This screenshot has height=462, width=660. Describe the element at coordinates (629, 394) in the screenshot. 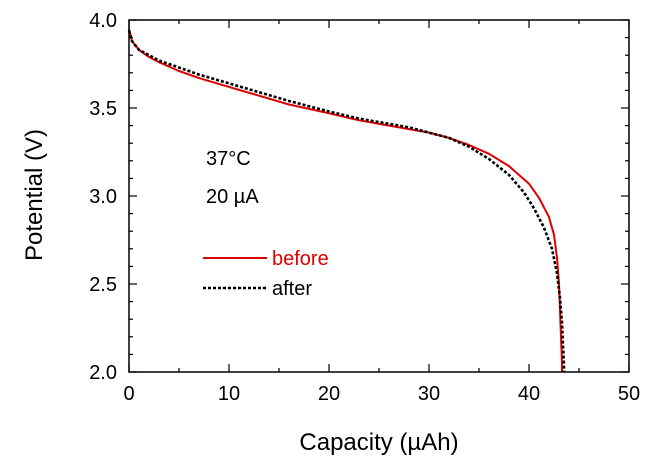

I see `x-tick-label: 50` at that location.